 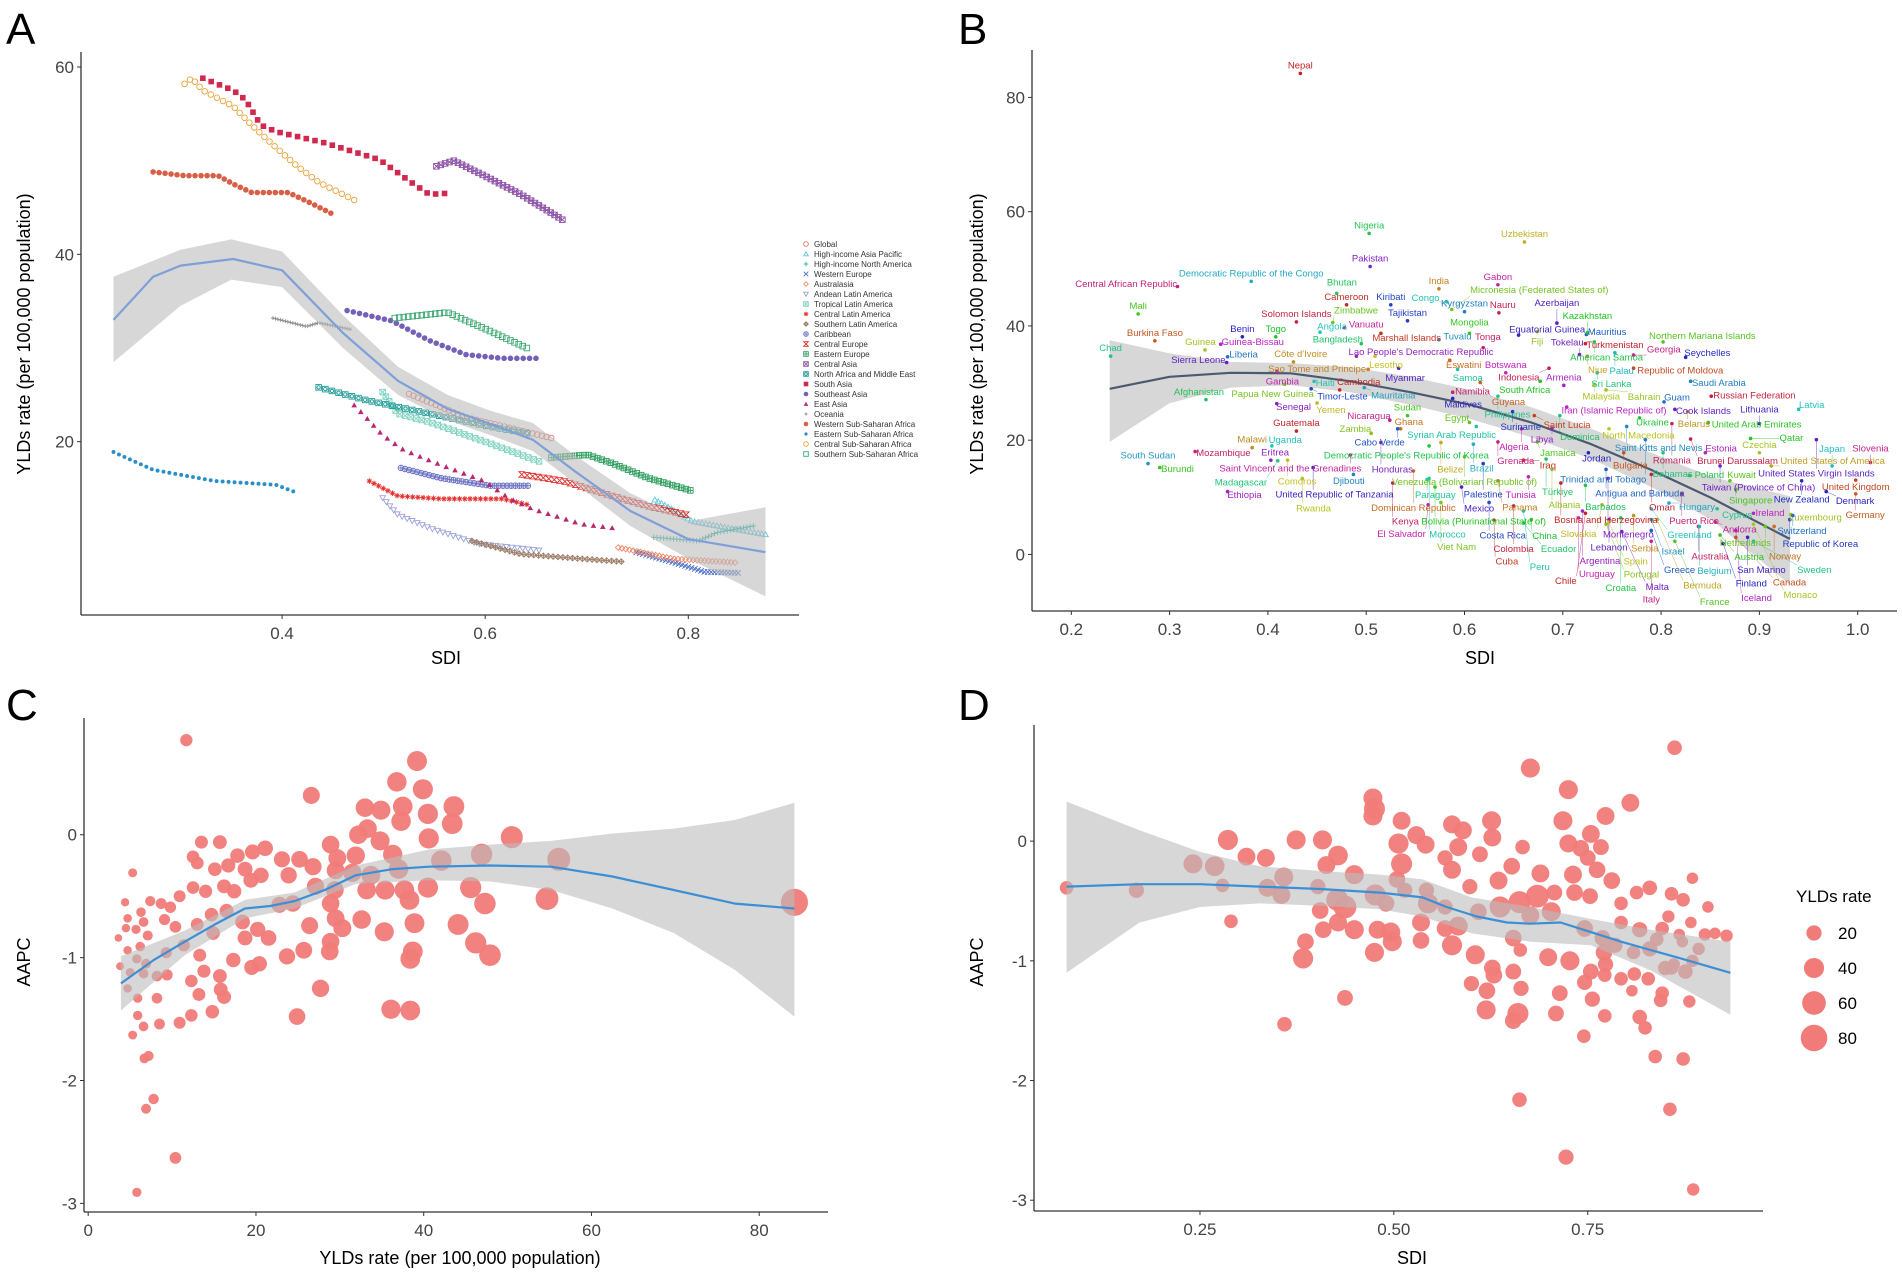 I want to click on country-label: Samoa, so click(x=1468, y=378).